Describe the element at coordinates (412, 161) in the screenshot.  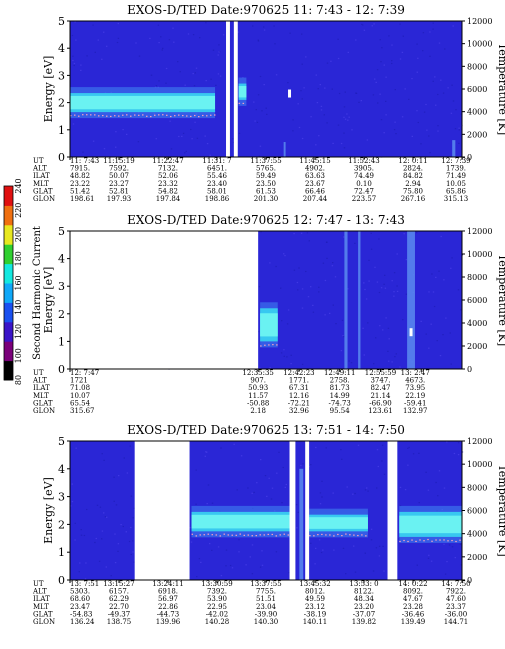
I see `row-value: 12: 0:11` at that location.